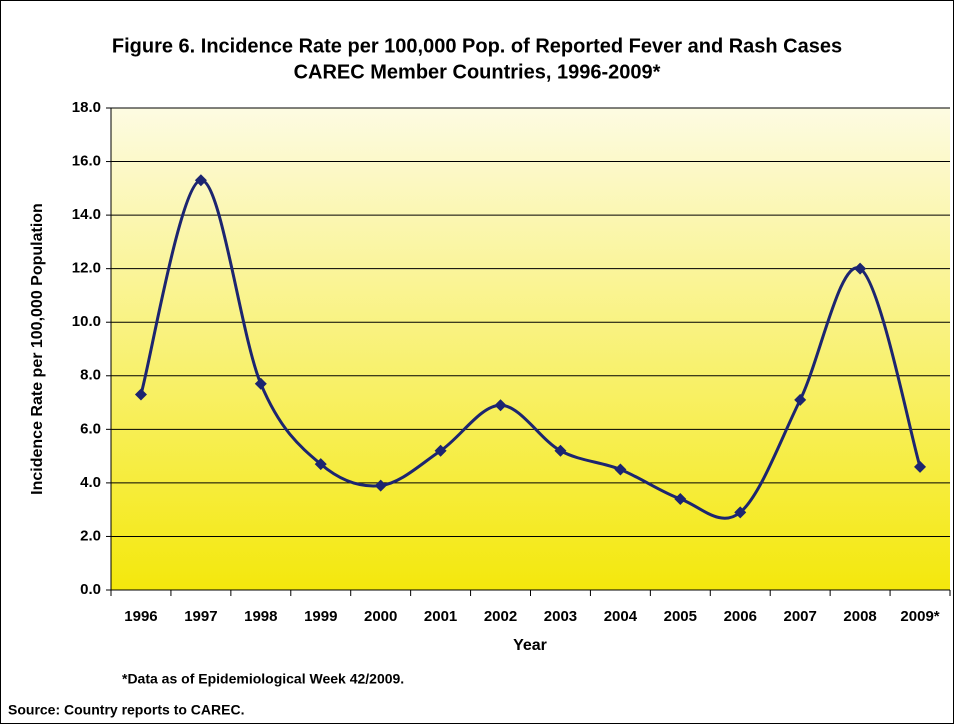 The height and width of the screenshot is (724, 954). What do you see at coordinates (799, 616) in the screenshot?
I see `x-tick-label: 2007` at bounding box center [799, 616].